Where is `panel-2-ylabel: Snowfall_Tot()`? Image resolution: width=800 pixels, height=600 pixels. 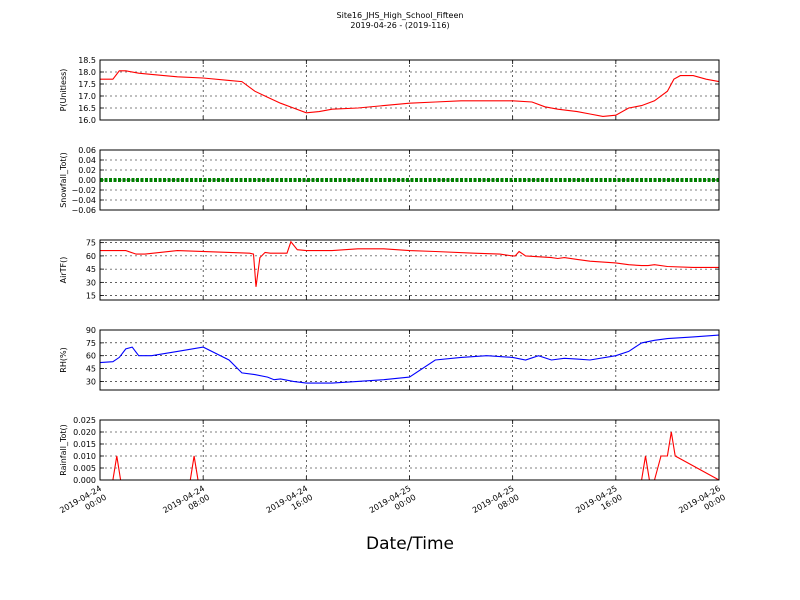
panel-2-ylabel: Snowfall_Tot() is located at coordinates (63, 180).